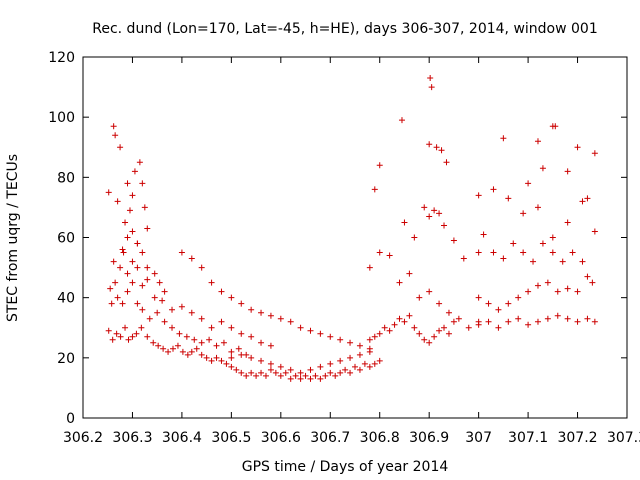  Describe the element at coordinates (66, 299) in the screenshot. I see `y-tick-label: 40` at that location.